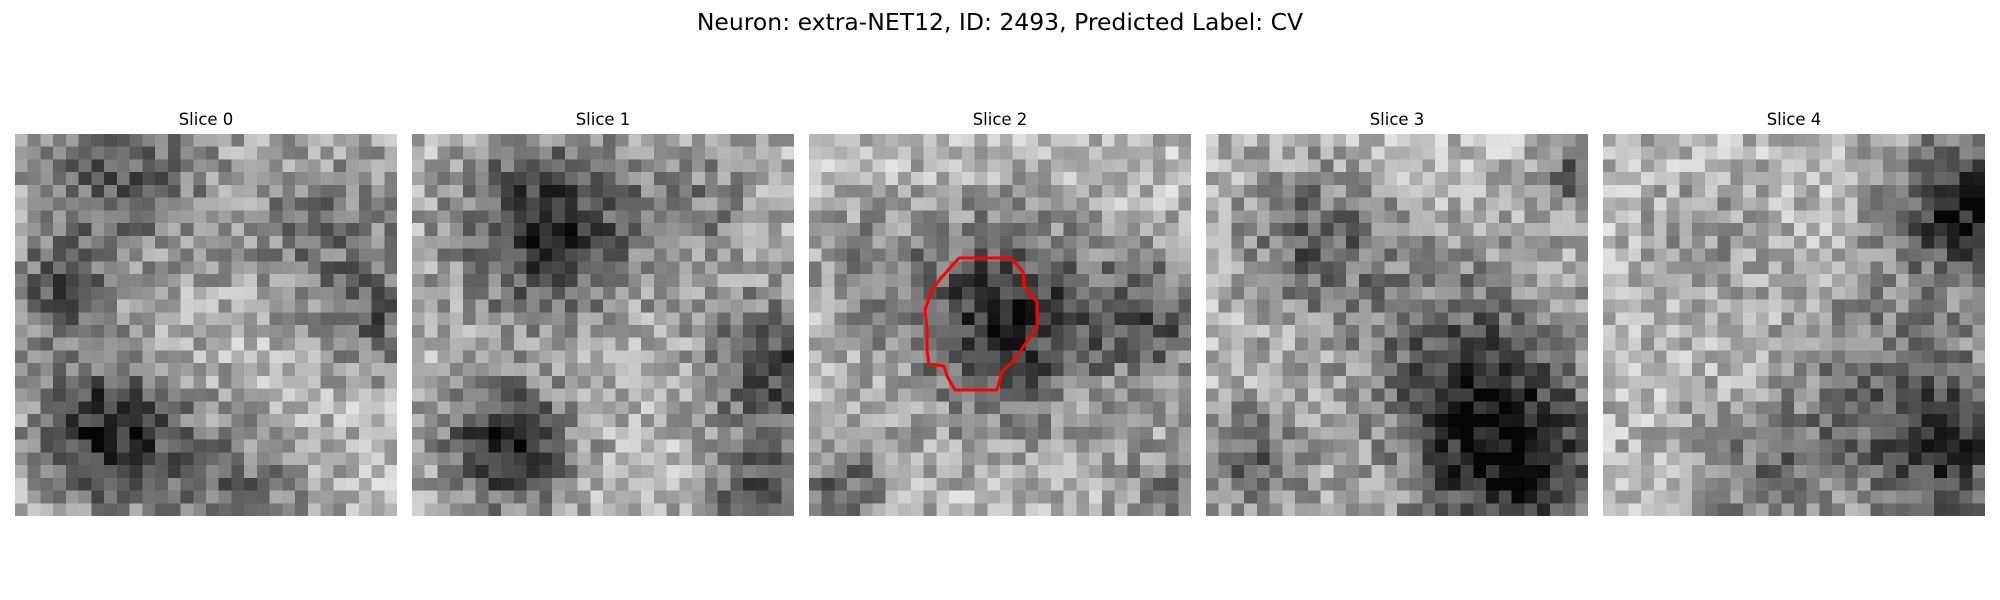  Describe the element at coordinates (1397, 119) in the screenshot. I see `slice-title: Slice 3` at that location.